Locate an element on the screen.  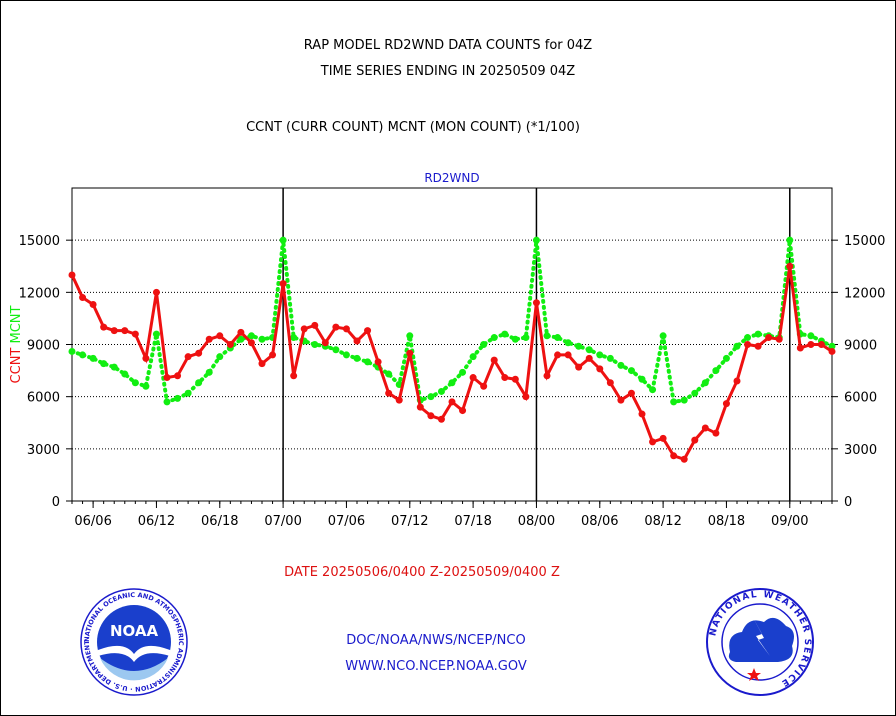
y-axis-label-ccnt: CCNT is located at coordinates (16, 366).